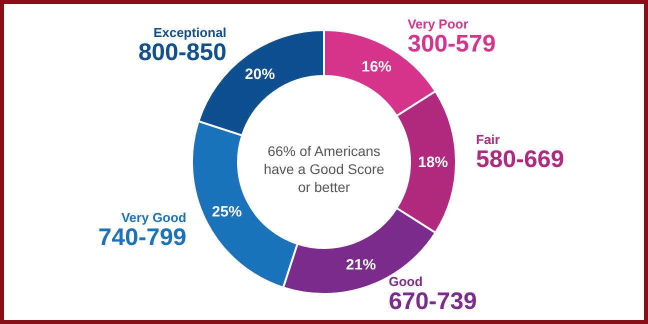 Image resolution: width=648 pixels, height=324 pixels. I want to click on category-label: Very Good 740-799, so click(142, 230).